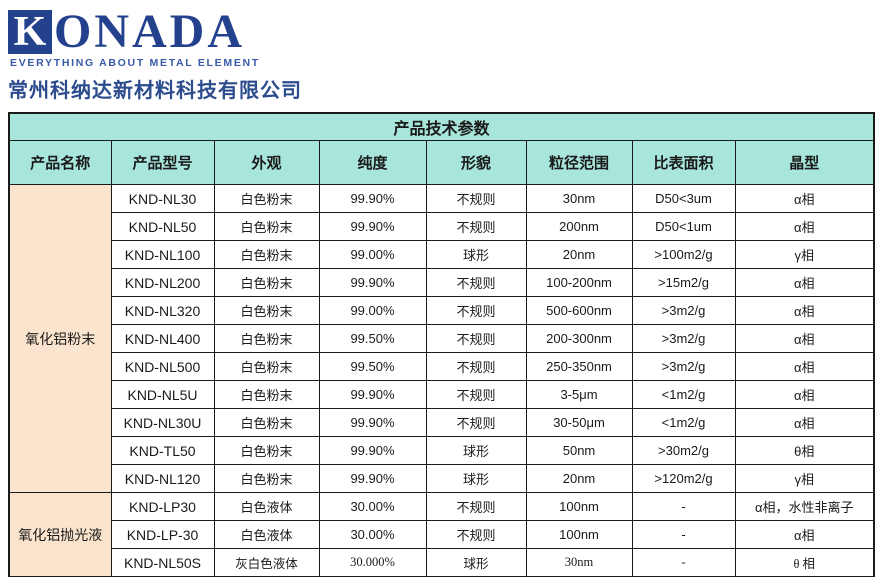 The width and height of the screenshot is (885, 577). What do you see at coordinates (579, 506) in the screenshot?
I see `cell-size: 100nm` at bounding box center [579, 506].